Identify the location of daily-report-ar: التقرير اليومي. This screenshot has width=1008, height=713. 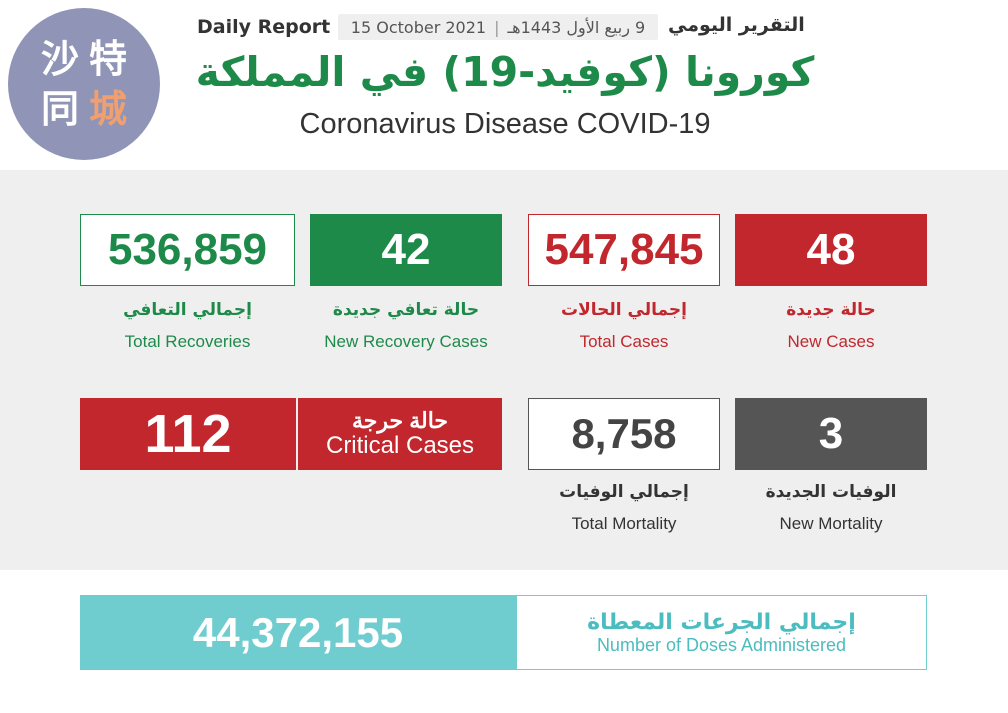
(736, 25).